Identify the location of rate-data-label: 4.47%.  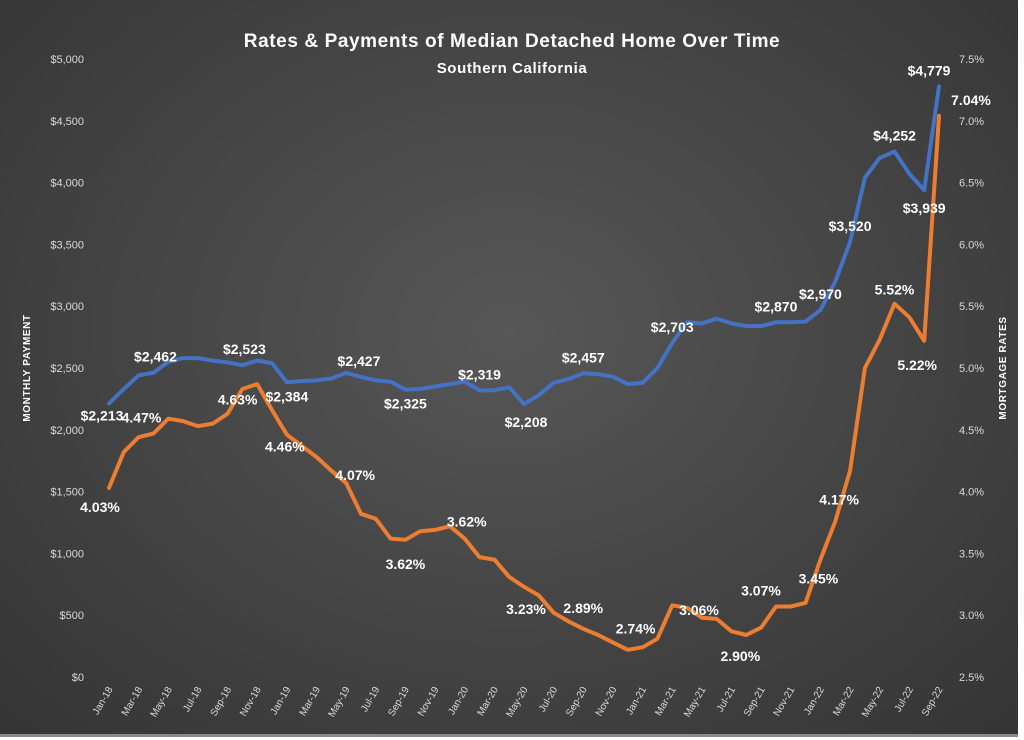
(142, 418).